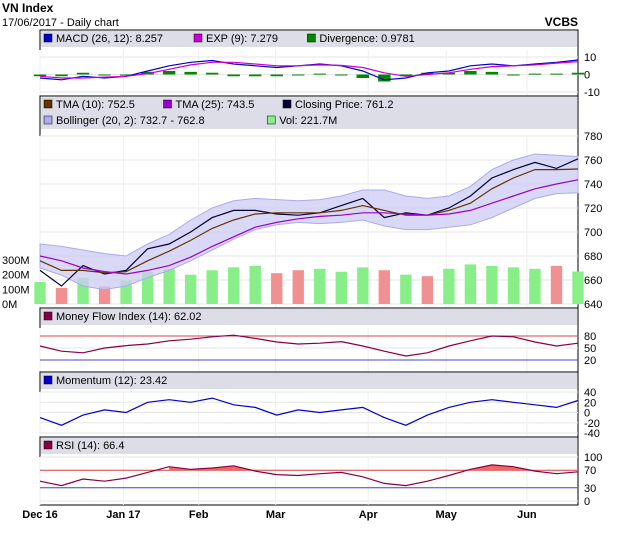 This screenshot has width=620, height=535. Describe the element at coordinates (593, 161) in the screenshot. I see `y-tick-label: 760` at that location.